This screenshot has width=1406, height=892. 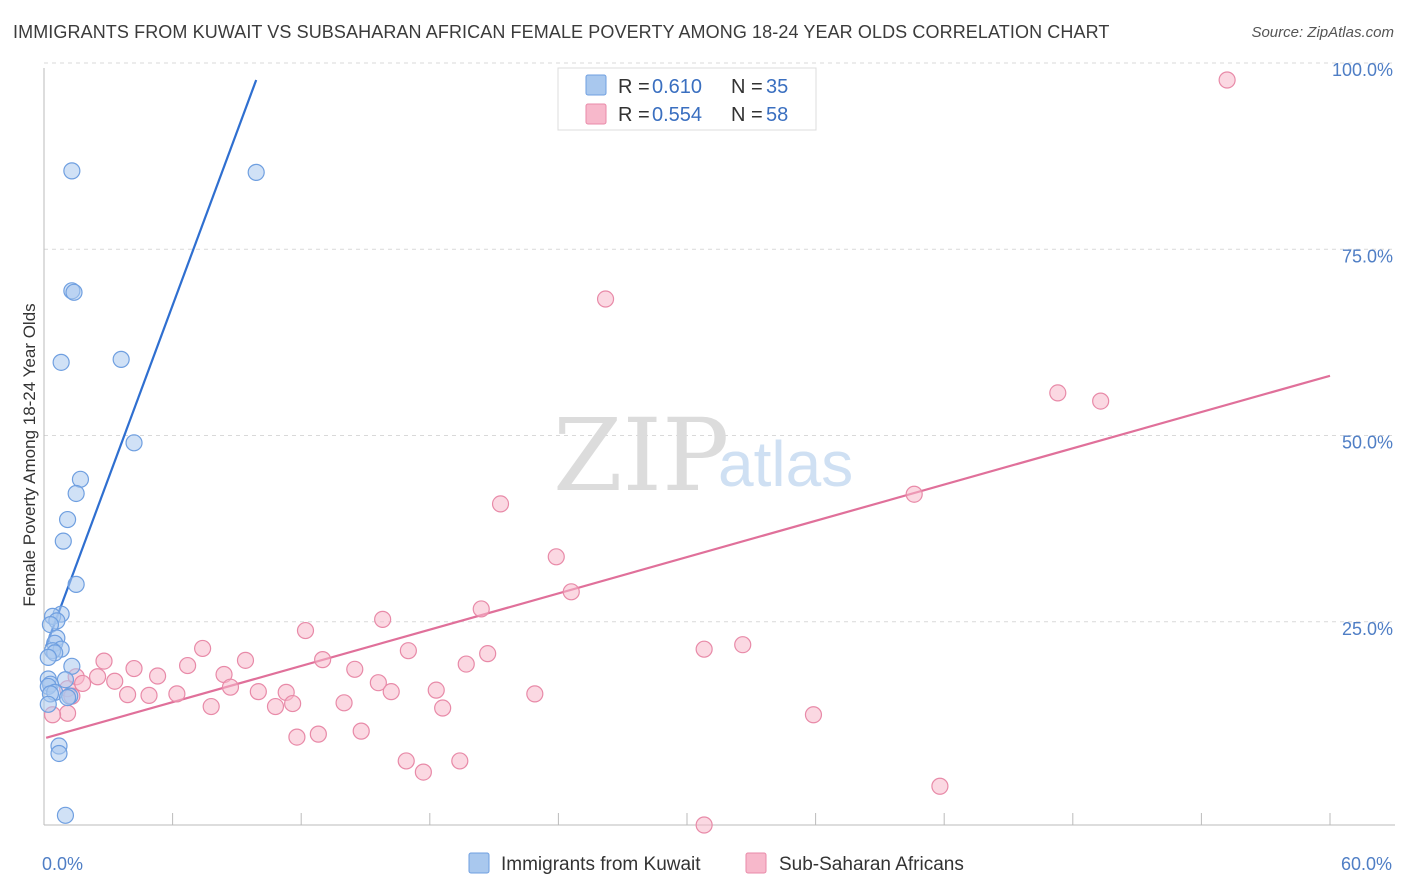 I want to click on correlation-legend: R = 0.610 N = 35 R = 0.554 N = 58, so click(x=687, y=99).